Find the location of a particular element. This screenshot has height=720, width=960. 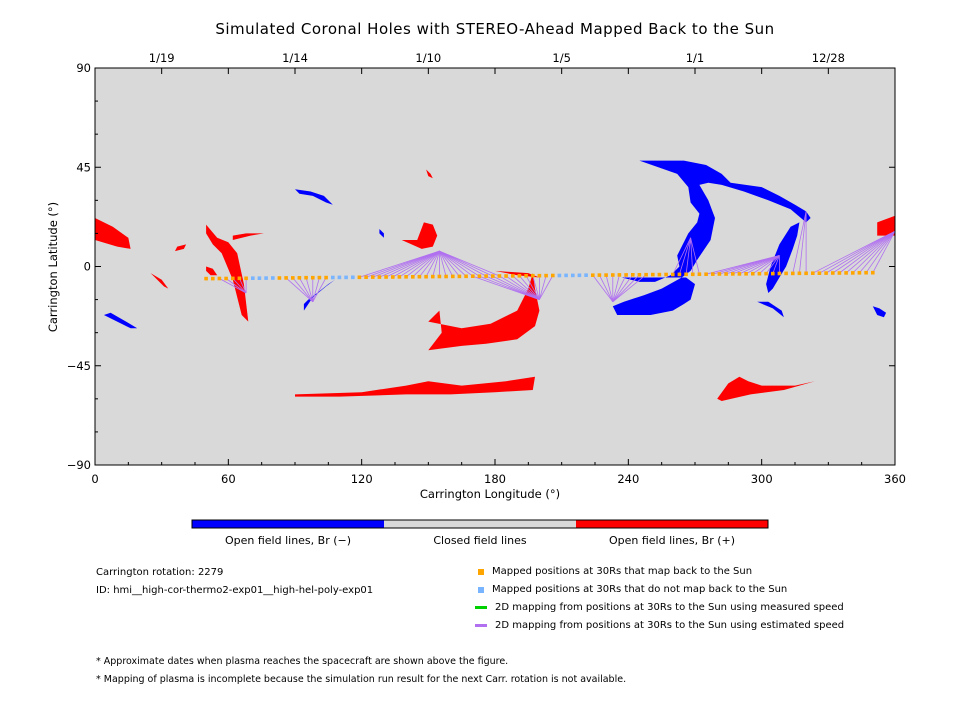

x-axis-label: Carrington Longitude (°) is located at coordinates (490, 494).